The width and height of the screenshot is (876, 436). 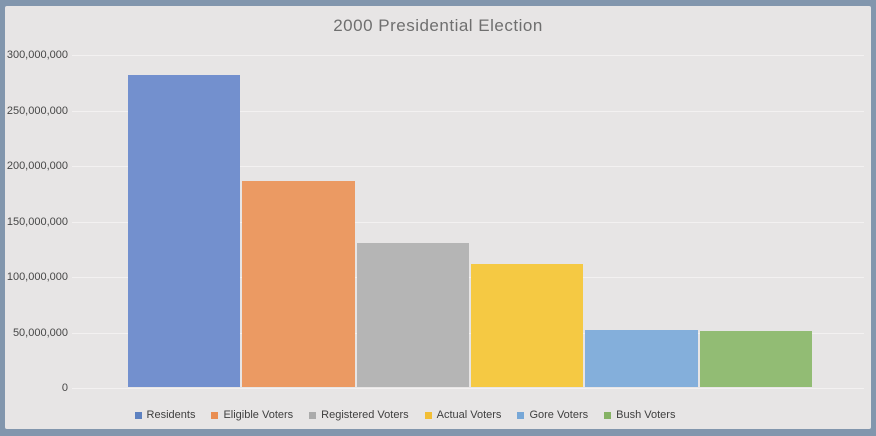 I want to click on bar-gore-voters, so click(x=641, y=358).